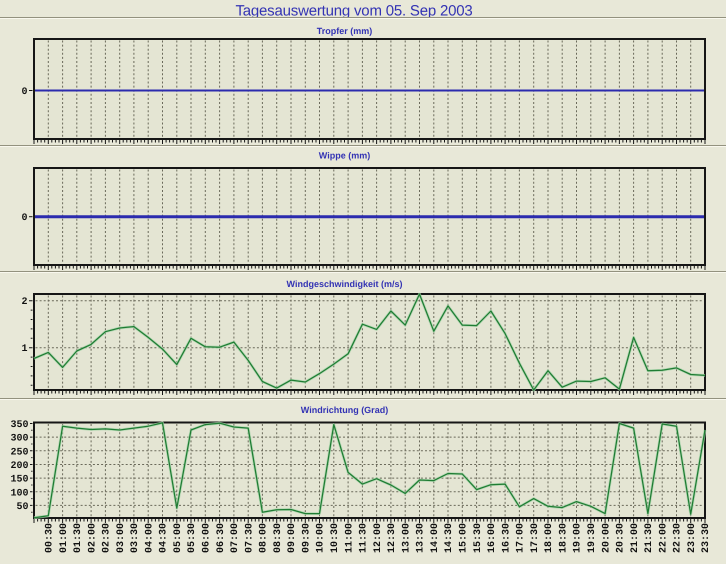  What do you see at coordinates (592, 538) in the screenshot?
I see `svg-text: 19:30` at bounding box center [592, 538].